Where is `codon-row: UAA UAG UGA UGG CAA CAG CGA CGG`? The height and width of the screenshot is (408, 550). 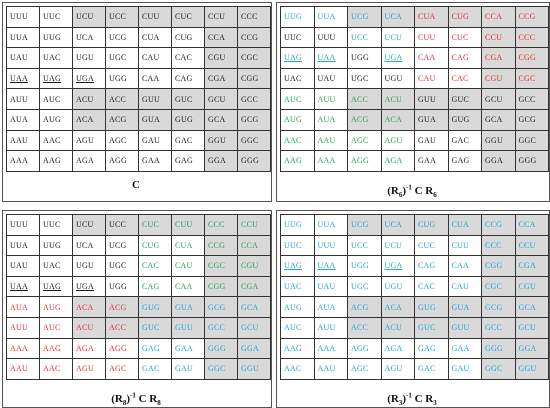
codon-row: UAA UAG UGA UGG CAA CAG CGA CGG is located at coordinates (138, 78).